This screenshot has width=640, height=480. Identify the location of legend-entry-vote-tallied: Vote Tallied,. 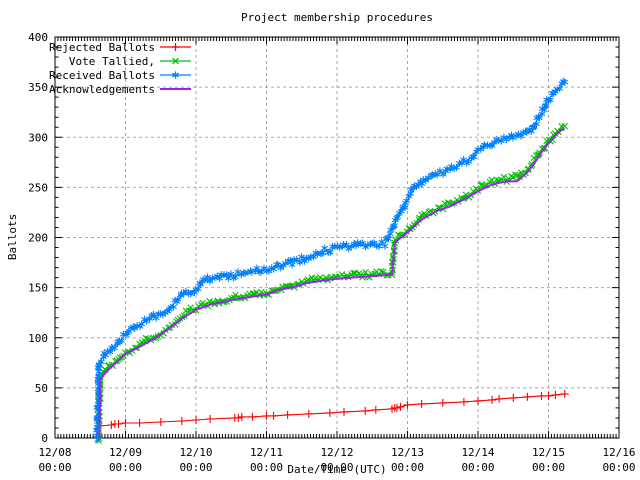
(130, 61).